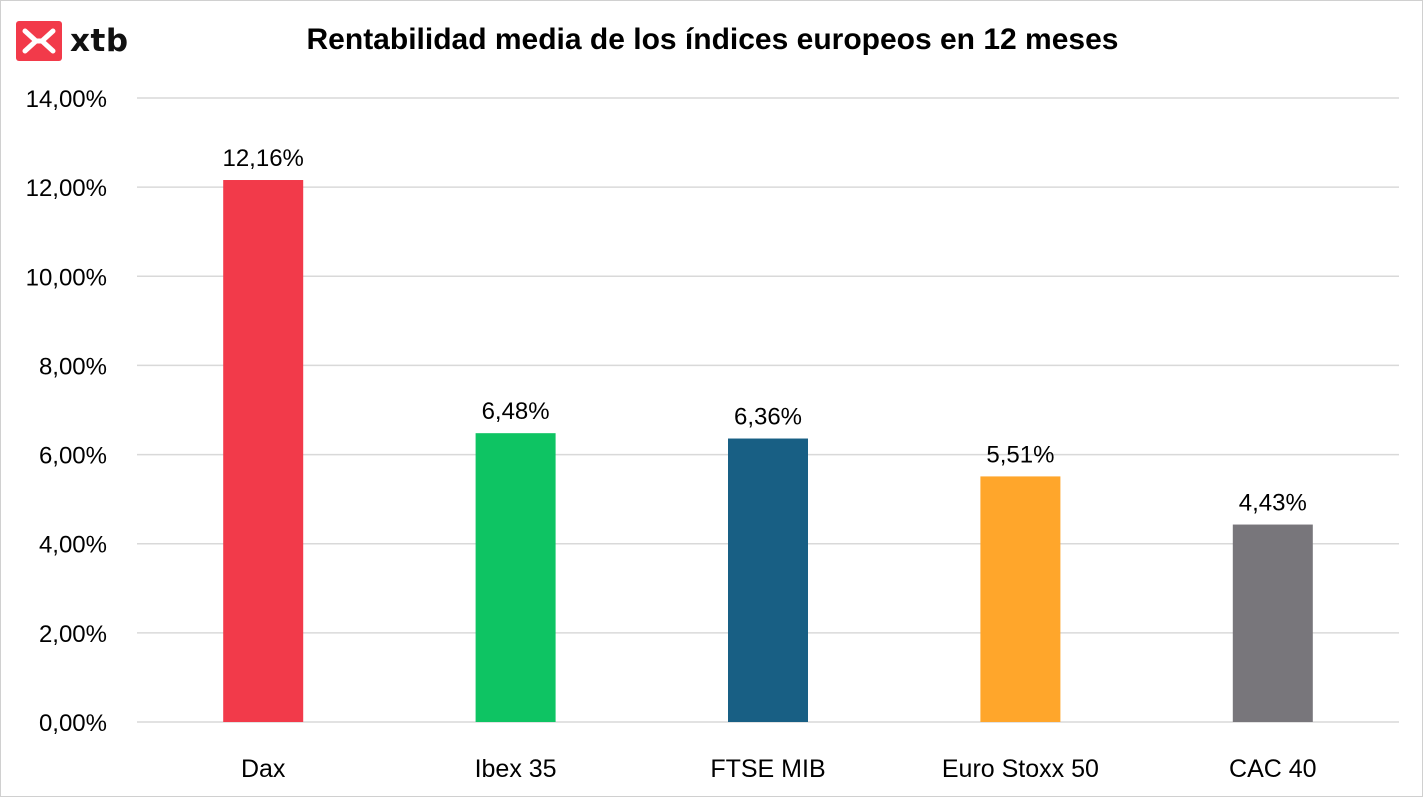 This screenshot has width=1423, height=797. What do you see at coordinates (263, 769) in the screenshot?
I see `x-tick-label: Dax` at bounding box center [263, 769].